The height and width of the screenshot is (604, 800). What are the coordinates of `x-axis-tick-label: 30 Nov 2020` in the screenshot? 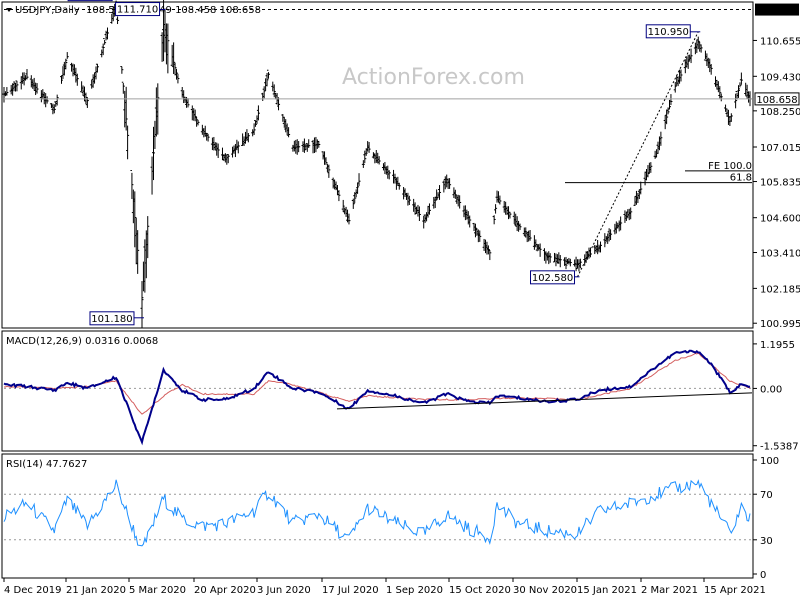 It's located at (545, 590).